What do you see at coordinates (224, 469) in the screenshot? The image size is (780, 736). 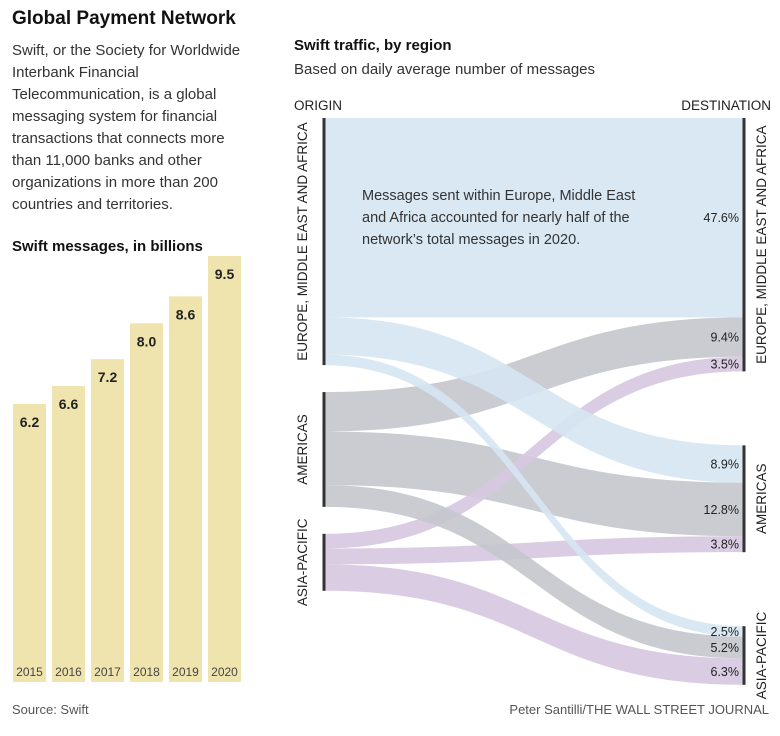 I see `bar-2020` at bounding box center [224, 469].